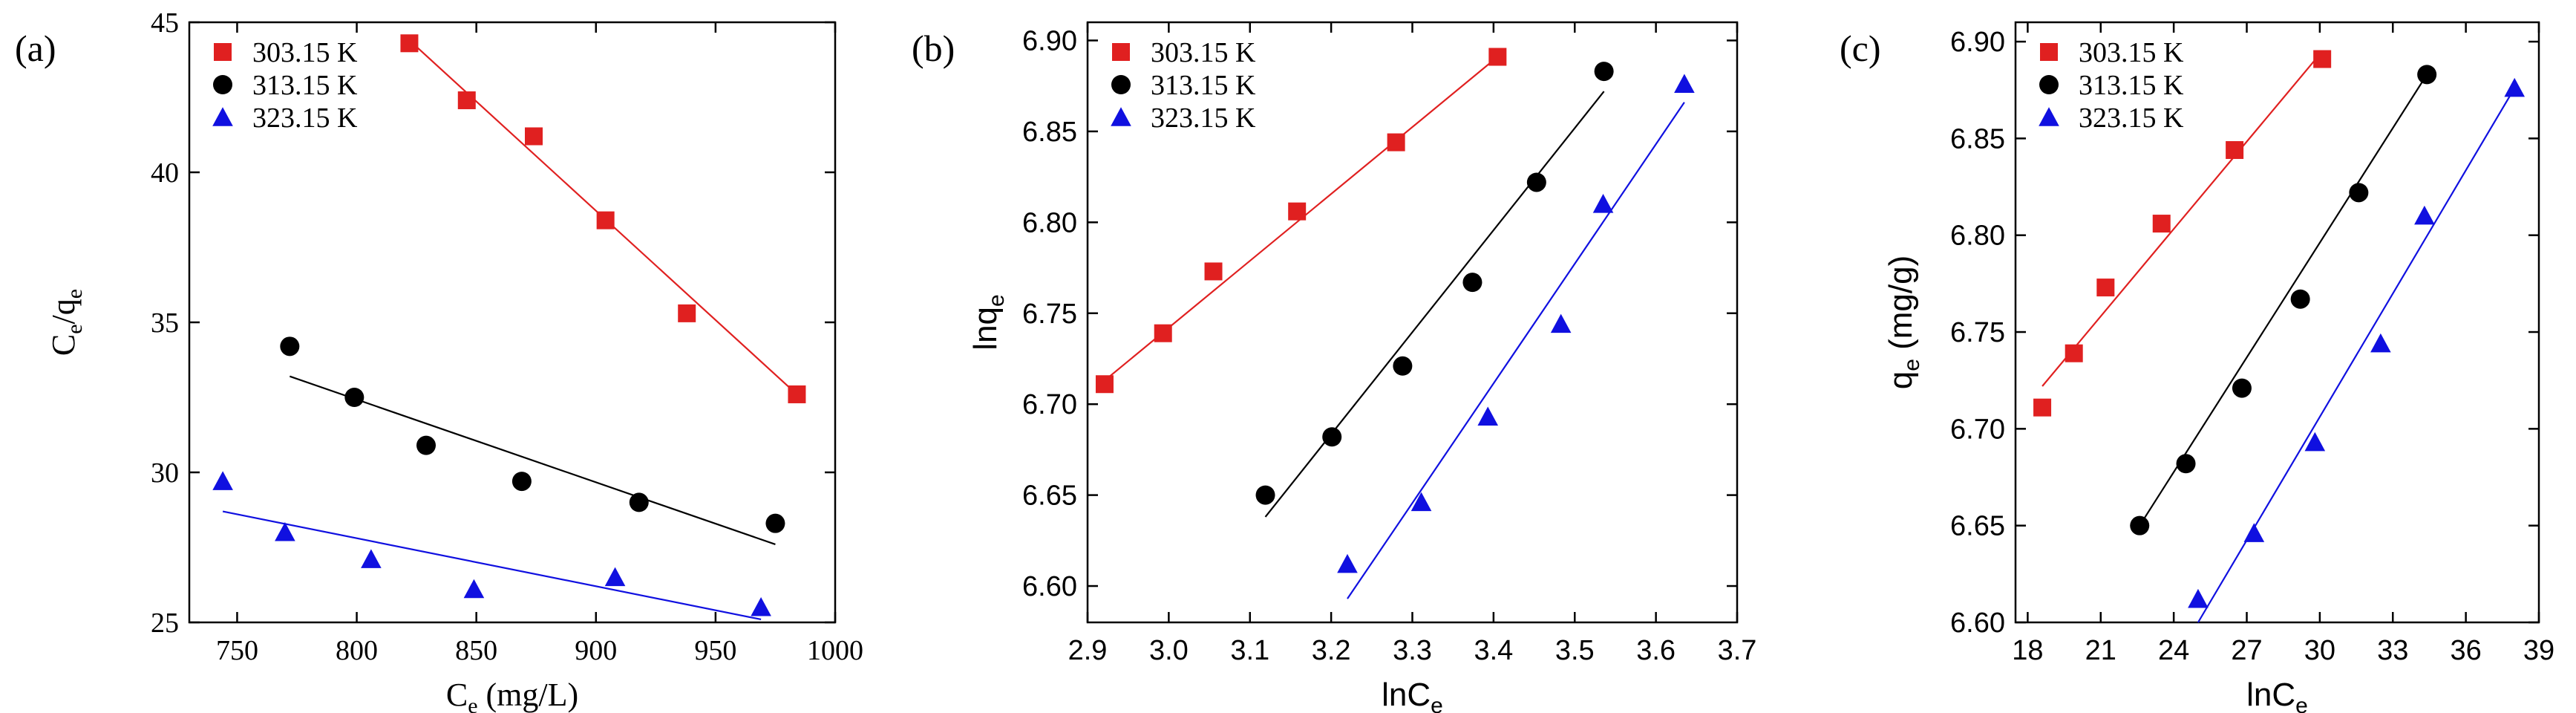  Describe the element at coordinates (165, 323) in the screenshot. I see `y-tick-label: 35` at that location.